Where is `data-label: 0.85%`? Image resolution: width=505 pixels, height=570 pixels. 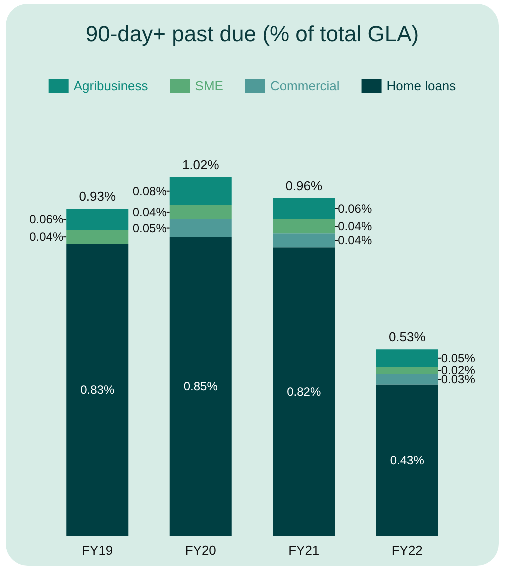
data-label: 0.85% is located at coordinates (201, 387).